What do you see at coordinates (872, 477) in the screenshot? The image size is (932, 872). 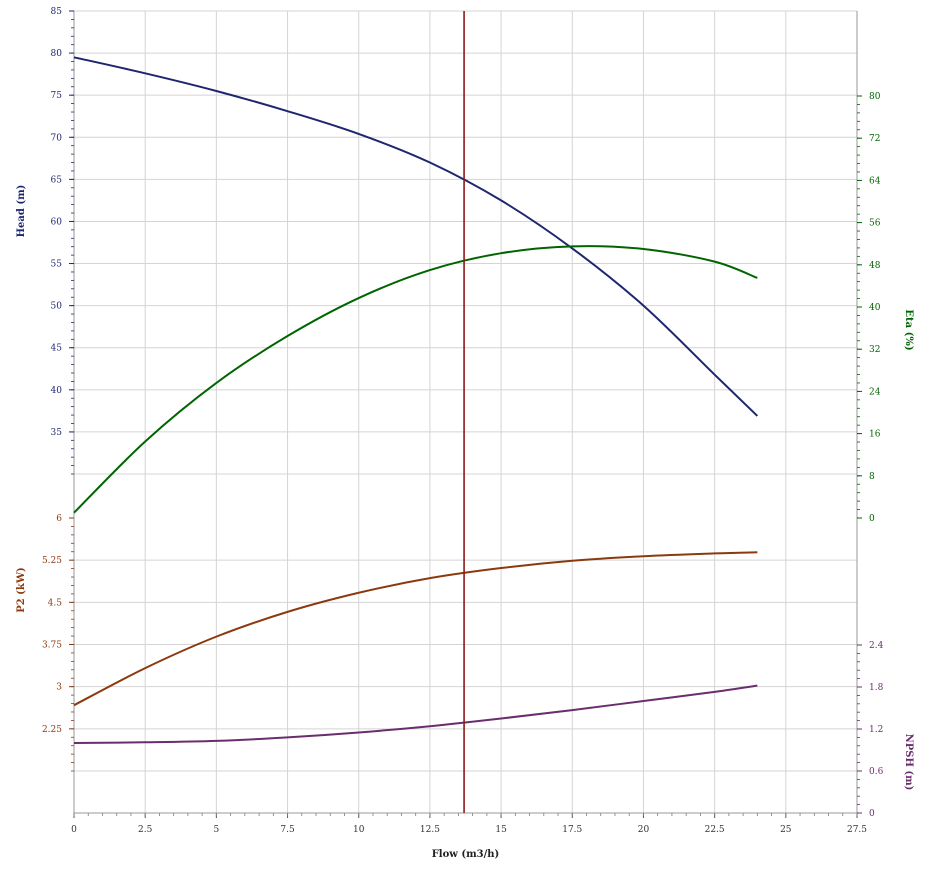 I see `eta-tick-label: 8` at bounding box center [872, 477].